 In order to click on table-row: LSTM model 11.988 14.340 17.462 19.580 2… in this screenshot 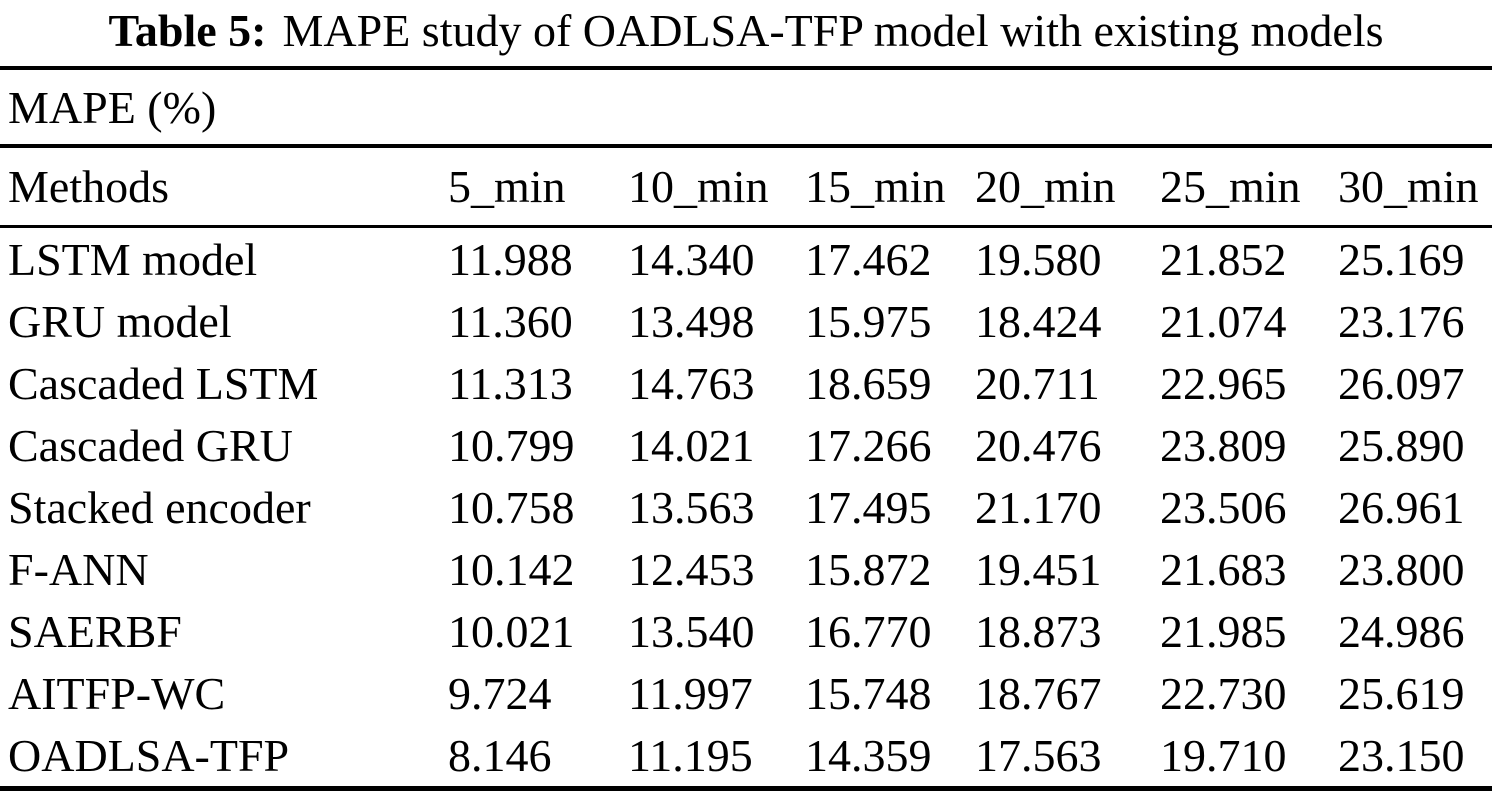, I will do `click(746, 259)`.